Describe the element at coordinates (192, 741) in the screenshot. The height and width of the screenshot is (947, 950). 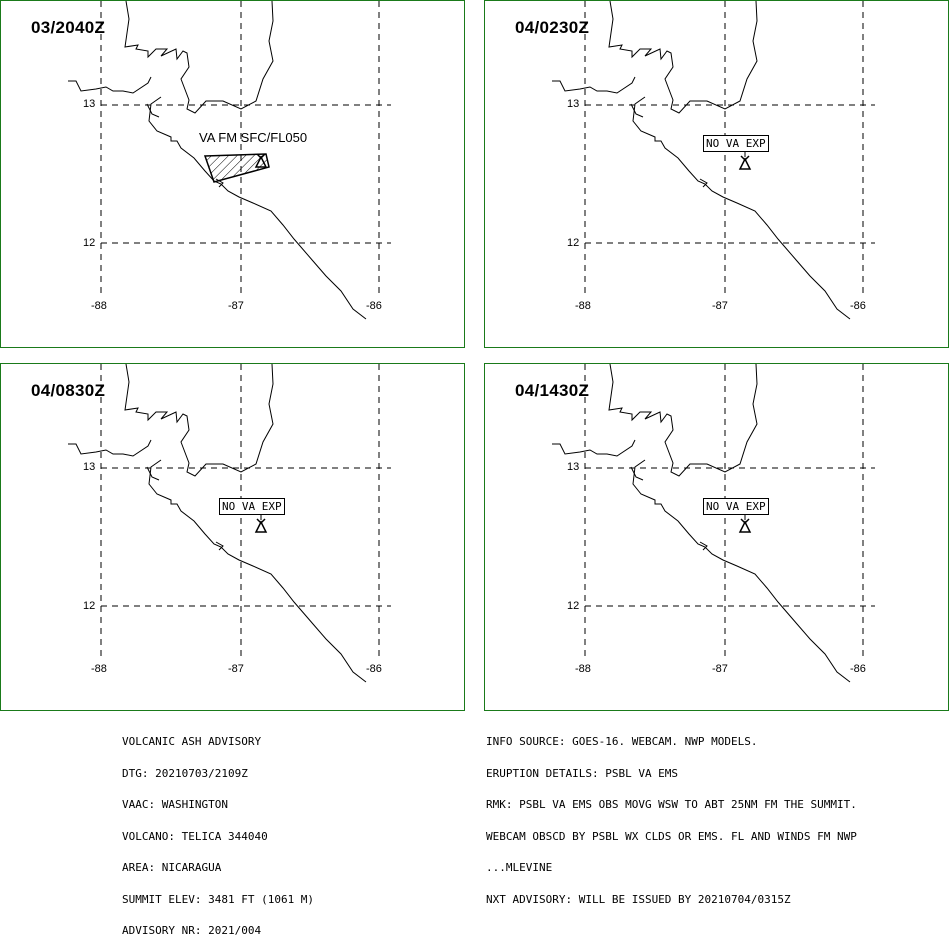
I see `advisory-line: VOLCANIC ASH ADVISORY` at that location.